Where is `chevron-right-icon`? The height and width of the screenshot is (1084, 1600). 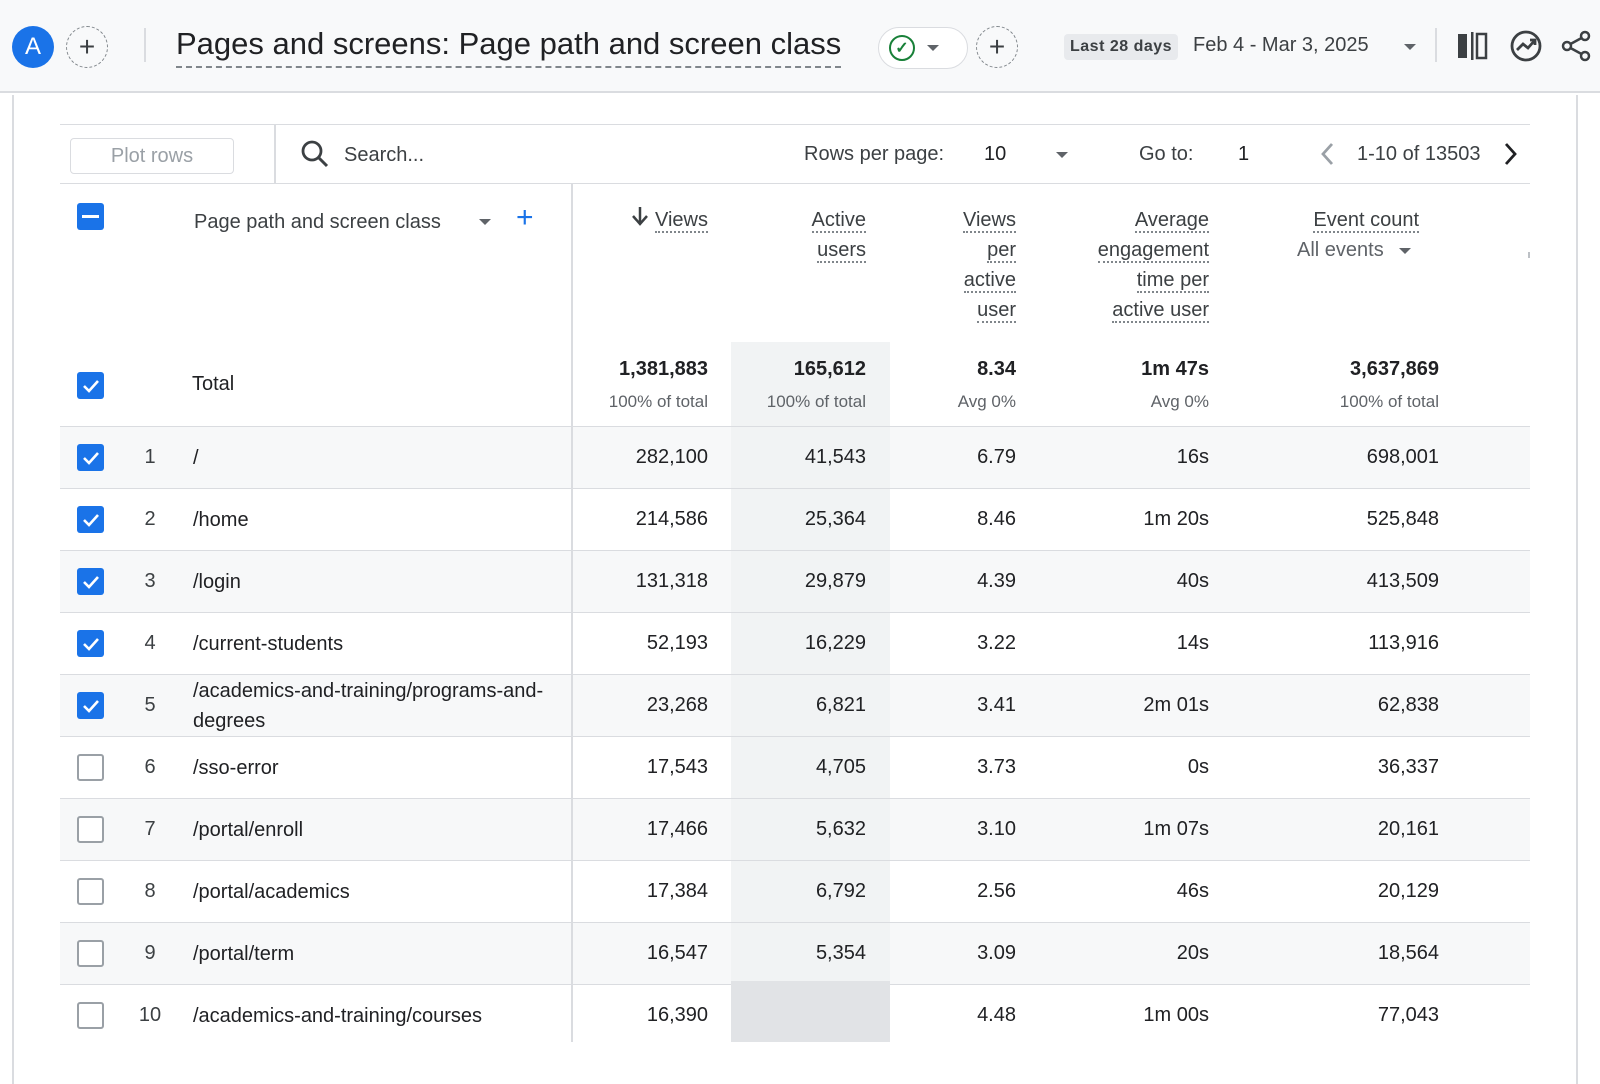 chevron-right-icon is located at coordinates (1510, 154).